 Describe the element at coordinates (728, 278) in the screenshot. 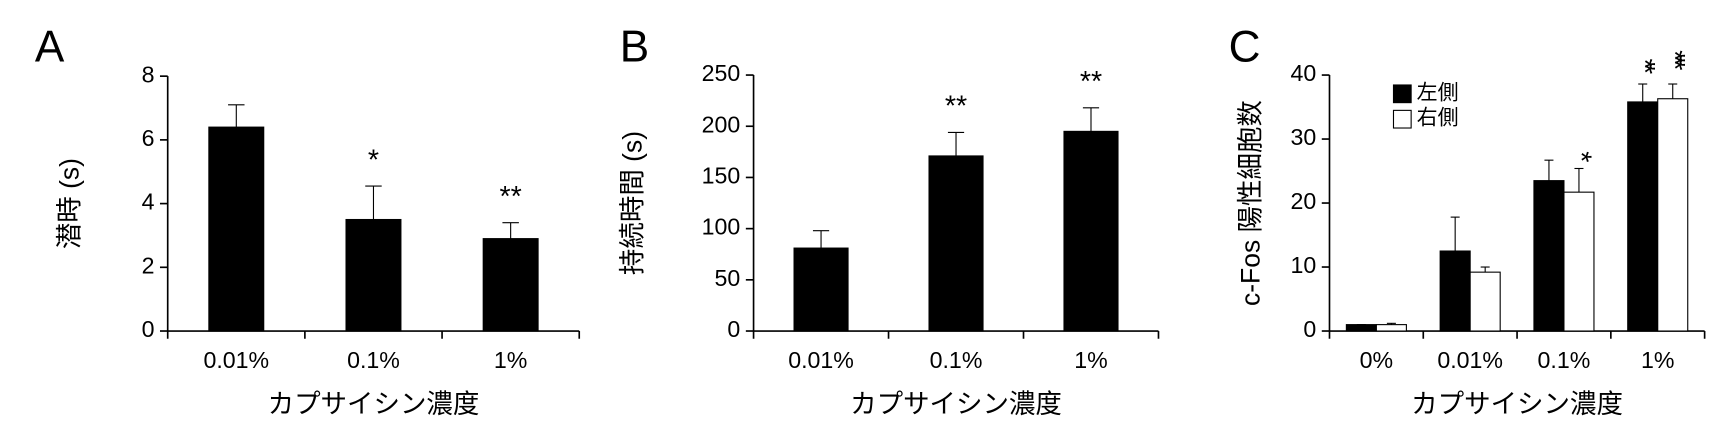

I see `y-tick-label: 50` at that location.